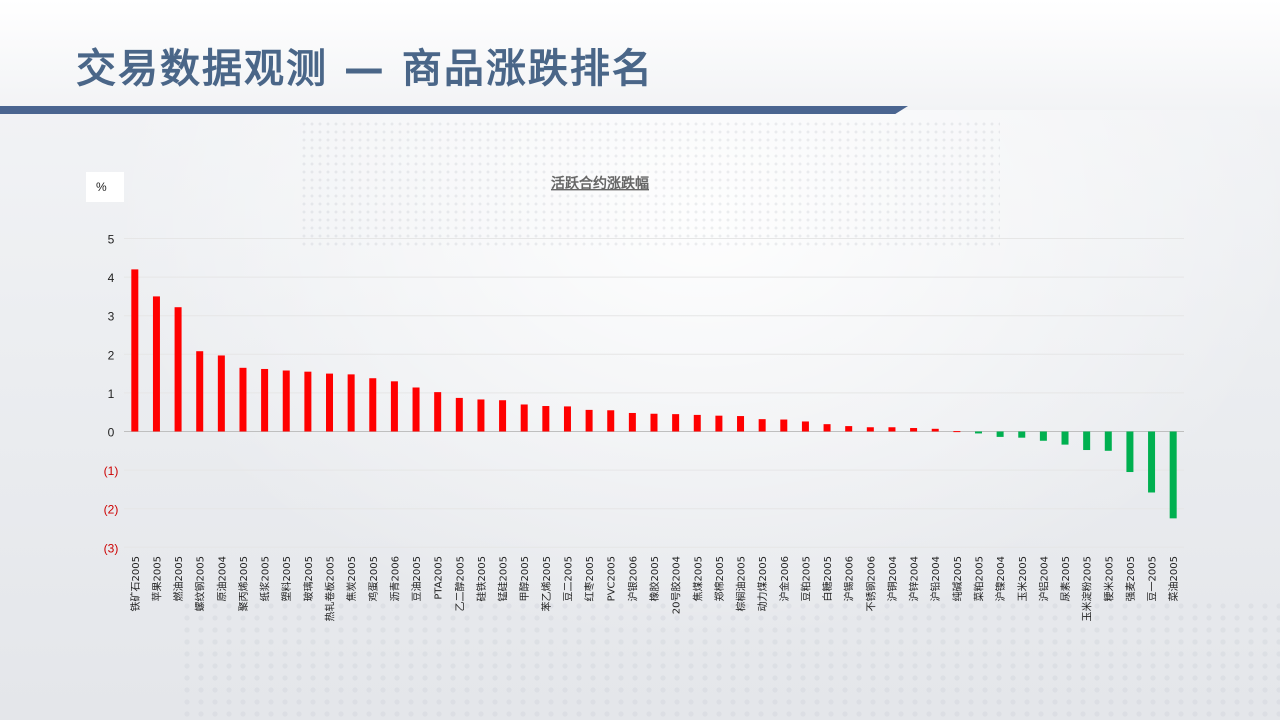 This screenshot has height=720, width=1280. I want to click on y-tick-label: 3, so click(111, 317).